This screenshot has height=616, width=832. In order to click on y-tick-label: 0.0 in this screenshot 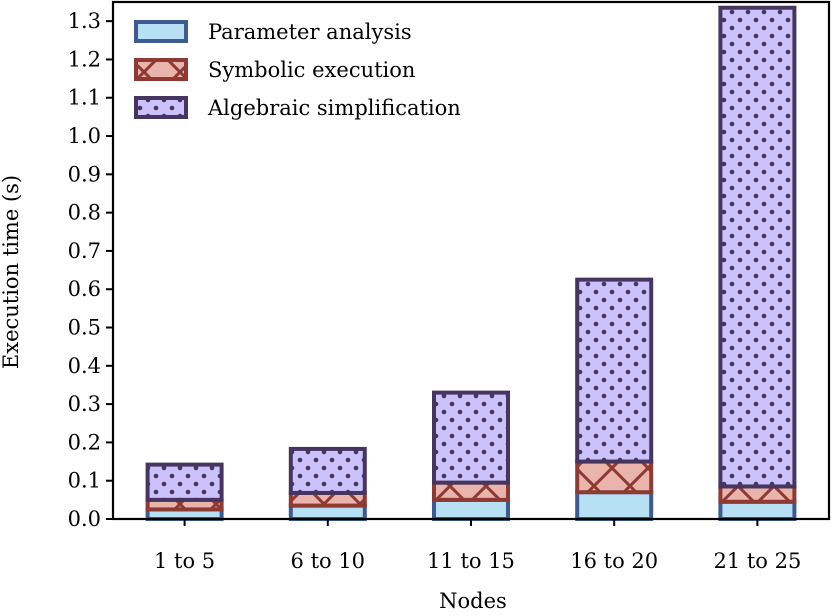, I will do `click(84, 519)`.